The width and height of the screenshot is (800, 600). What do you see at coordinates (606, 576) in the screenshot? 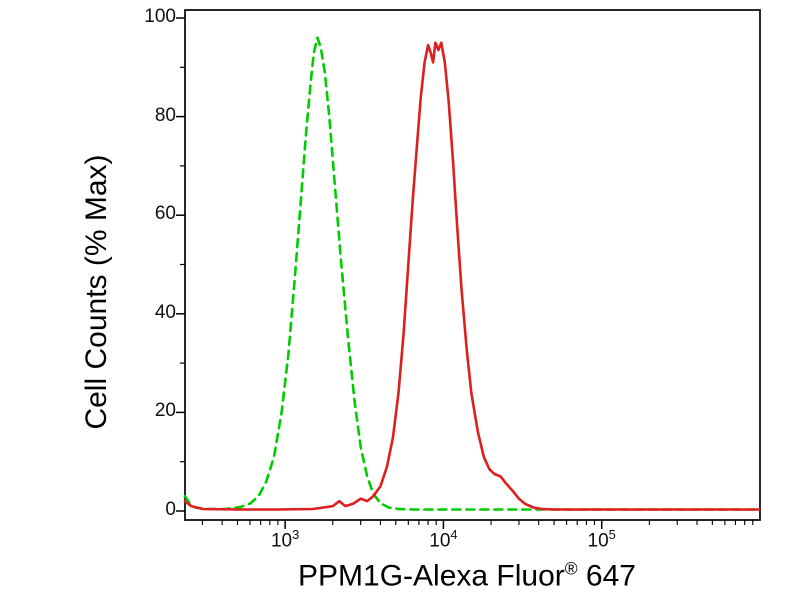
I see `x-axis-label-suffix: 647` at bounding box center [606, 576].